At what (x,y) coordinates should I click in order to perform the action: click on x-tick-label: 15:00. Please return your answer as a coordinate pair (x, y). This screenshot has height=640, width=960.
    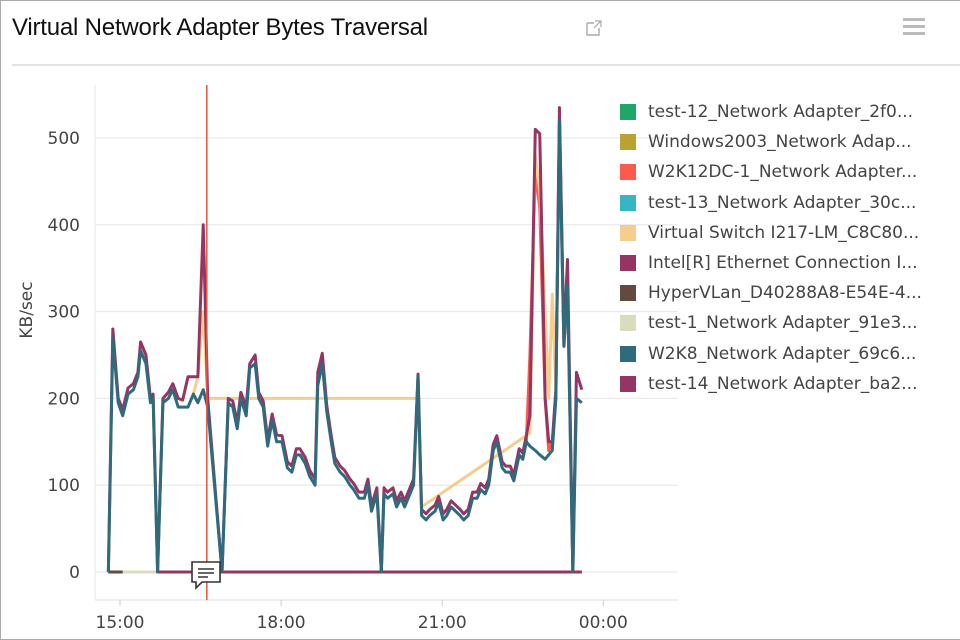
    Looking at the image, I should click on (120, 623).